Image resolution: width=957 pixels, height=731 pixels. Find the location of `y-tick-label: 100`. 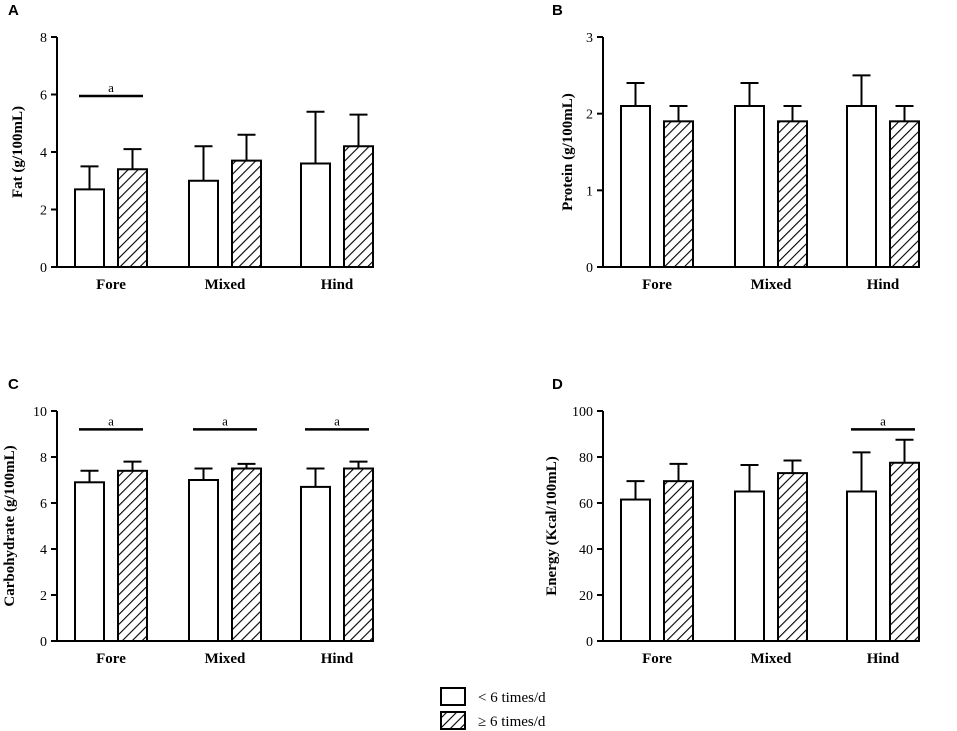

y-tick-label: 100 is located at coordinates (582, 412).